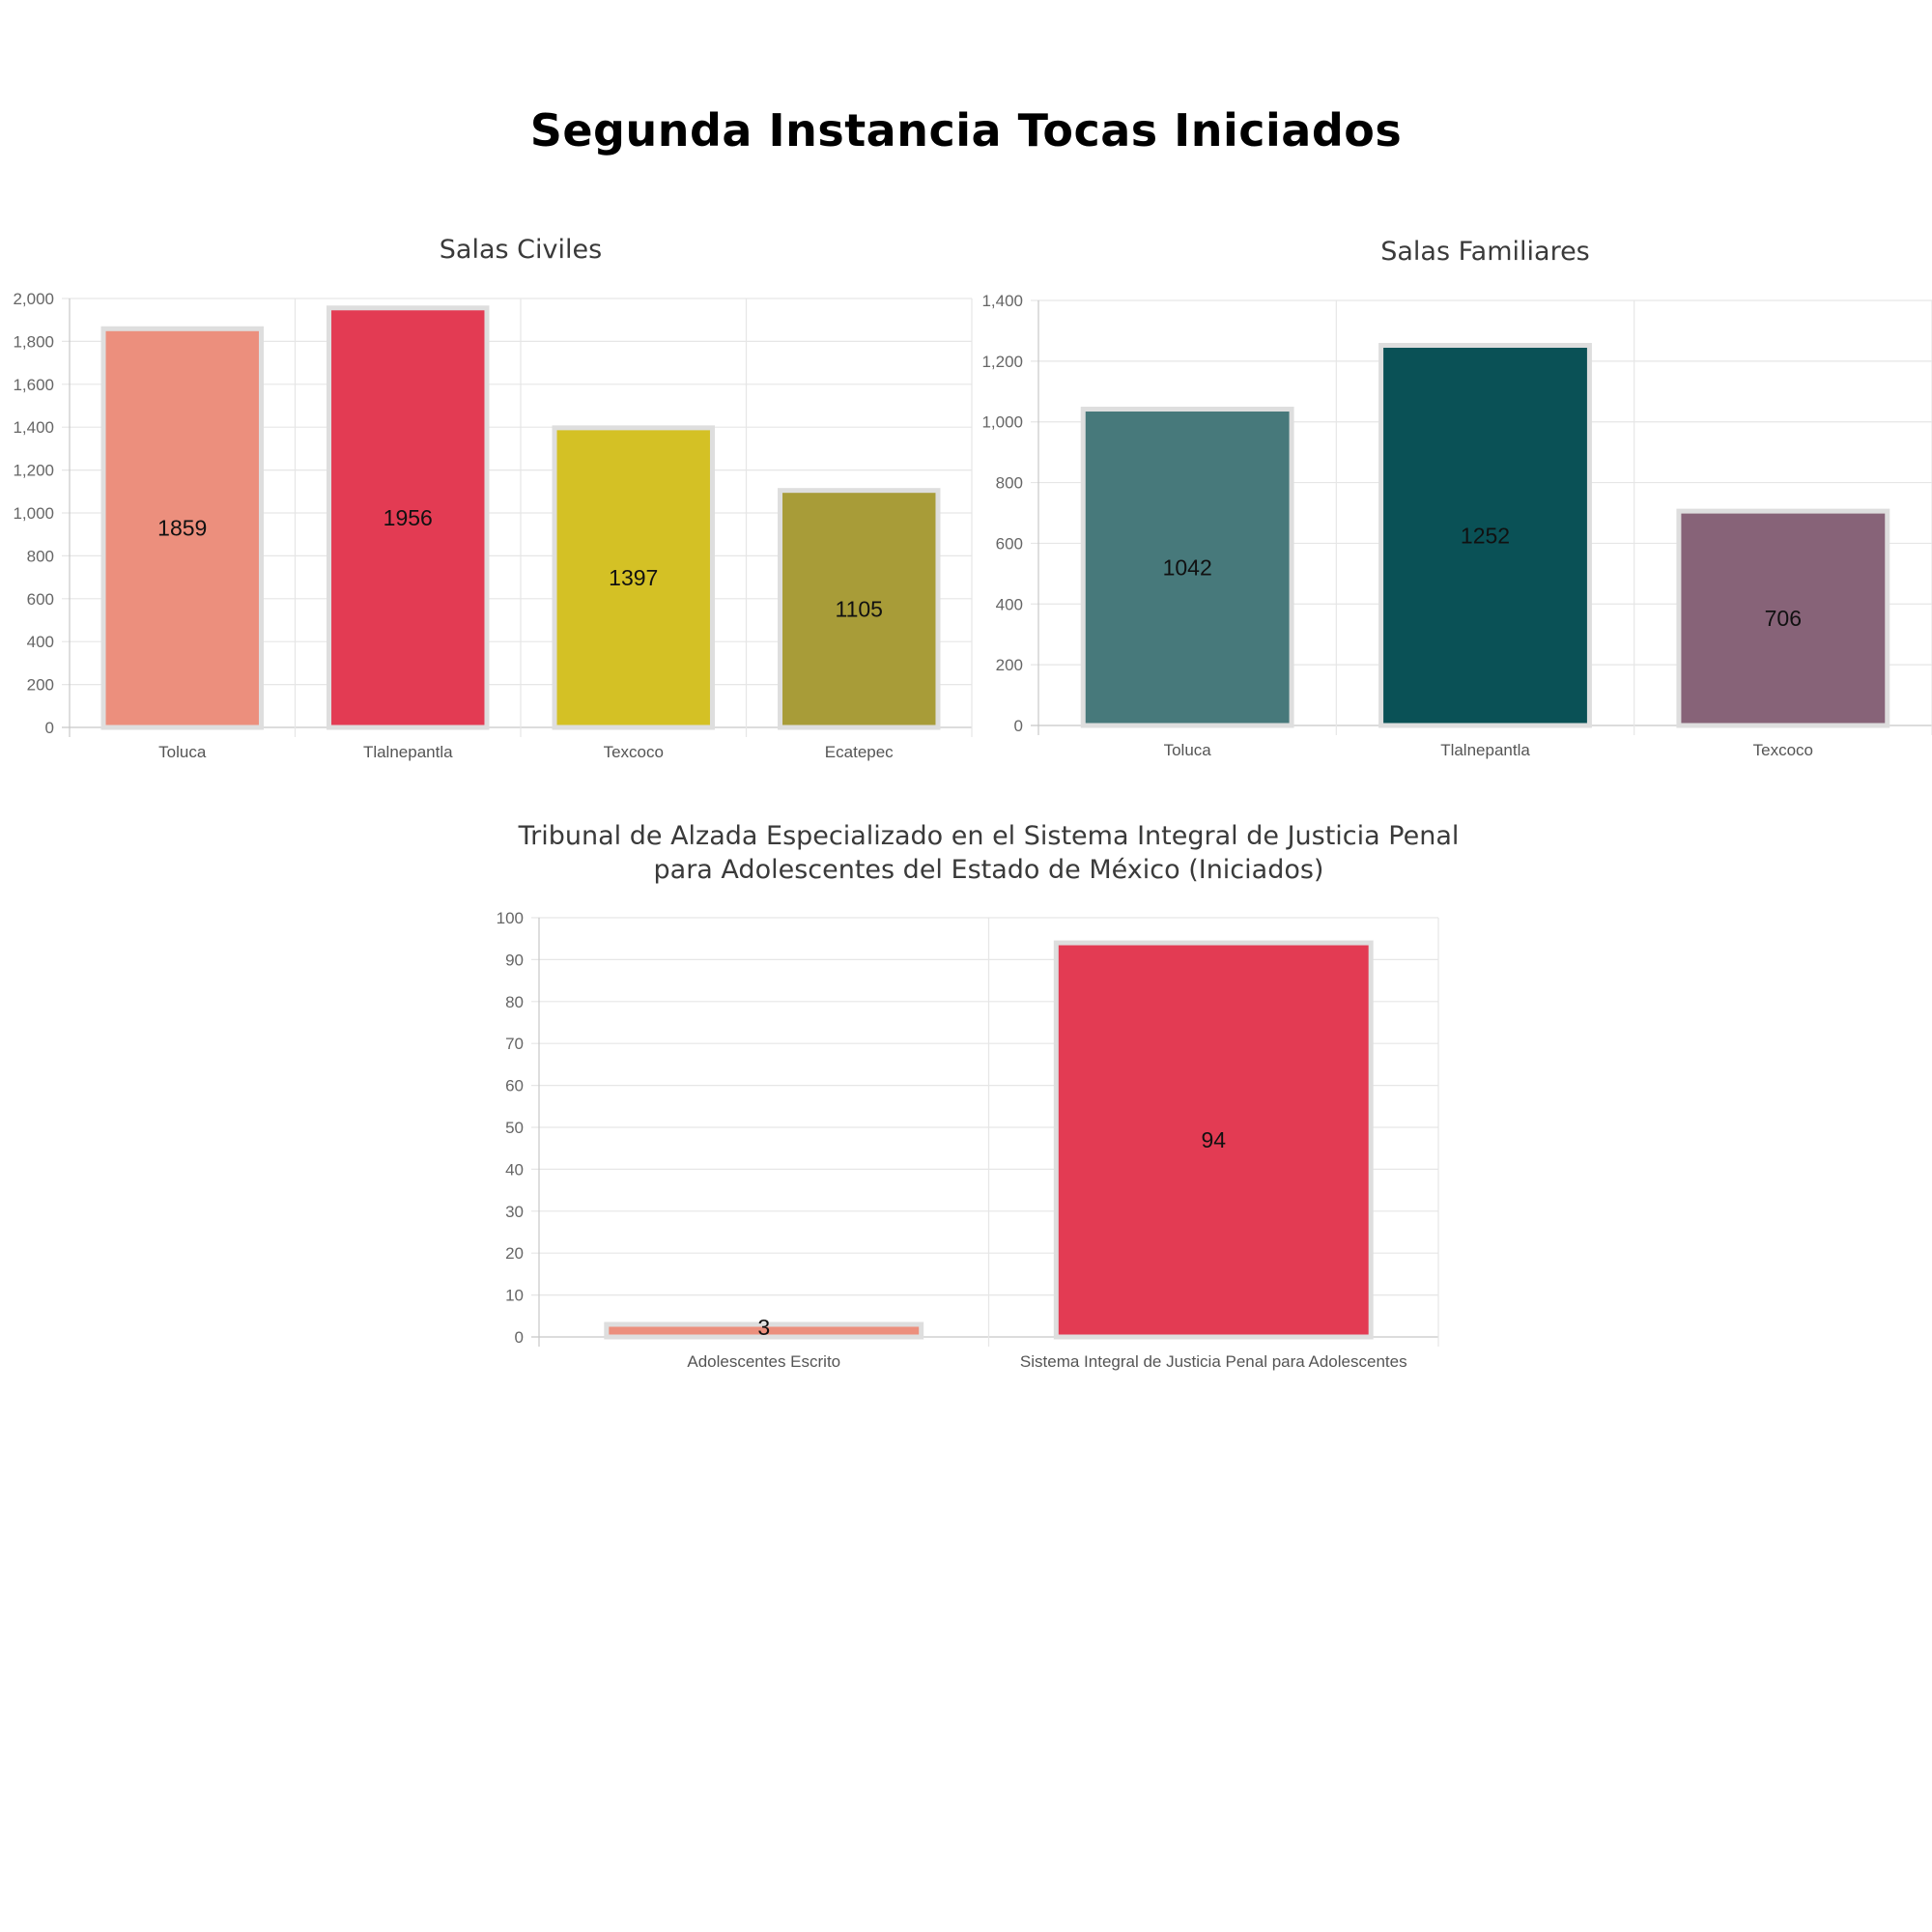  I want to click on y-tick-label: 800, so click(40, 556).